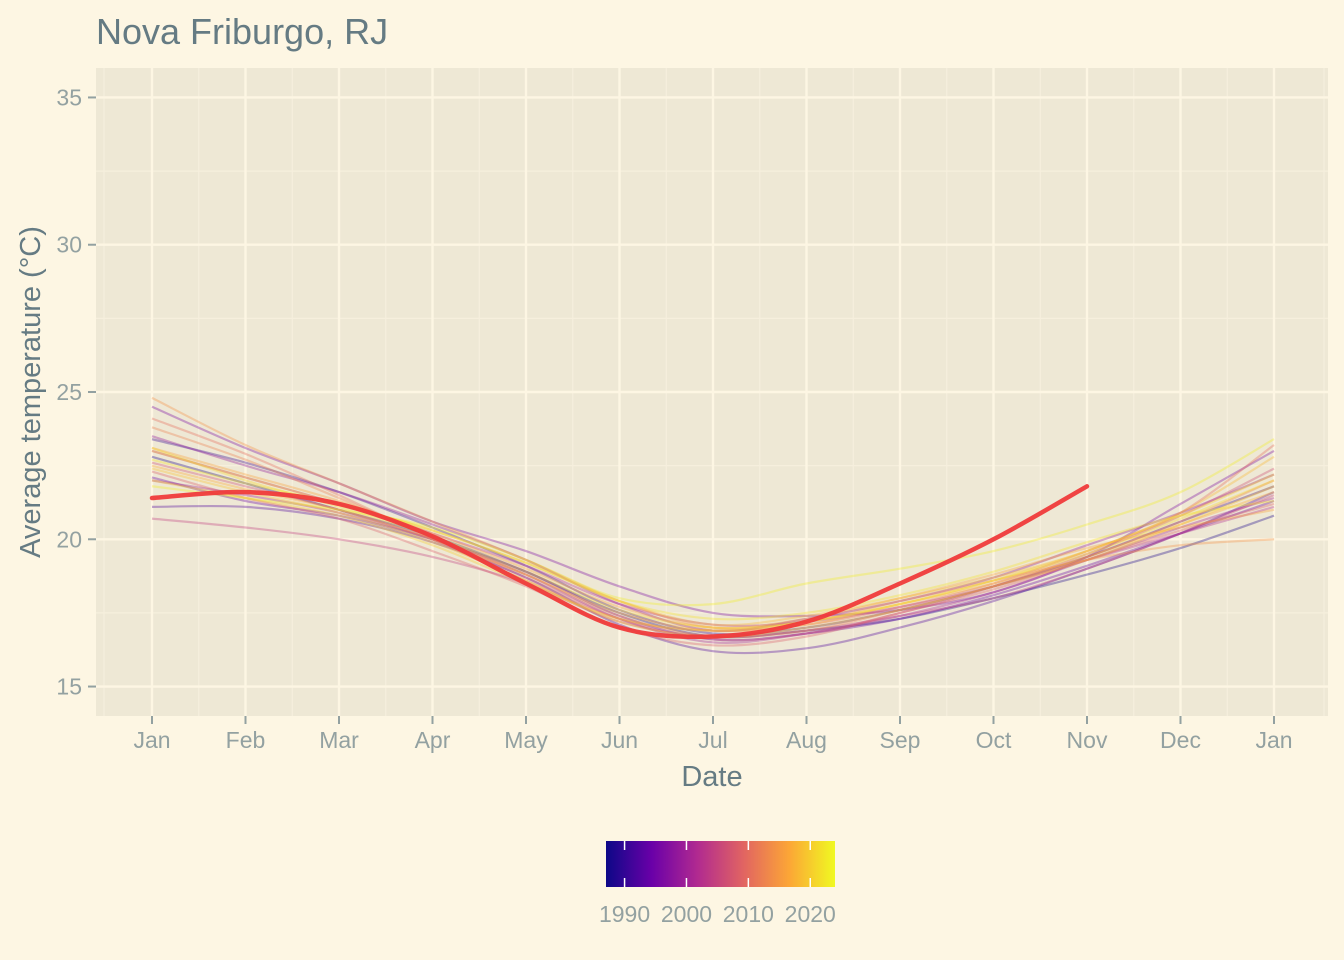 Image resolution: width=1344 pixels, height=960 pixels. Describe the element at coordinates (242, 31) in the screenshot. I see `chart-title: Nova Friburgo, RJ` at that location.